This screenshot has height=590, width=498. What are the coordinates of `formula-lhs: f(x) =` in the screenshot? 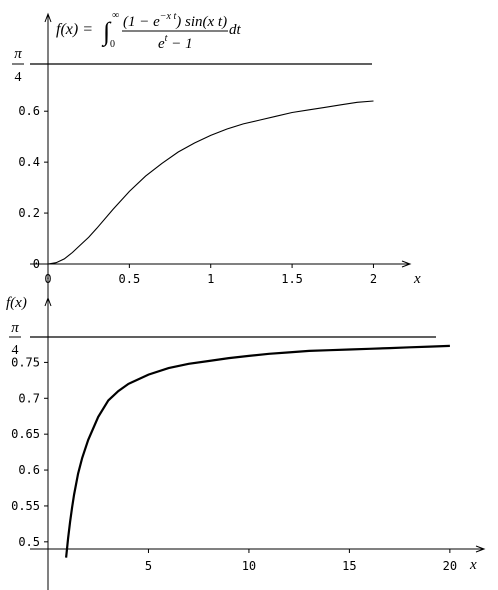 It's located at (74, 29).